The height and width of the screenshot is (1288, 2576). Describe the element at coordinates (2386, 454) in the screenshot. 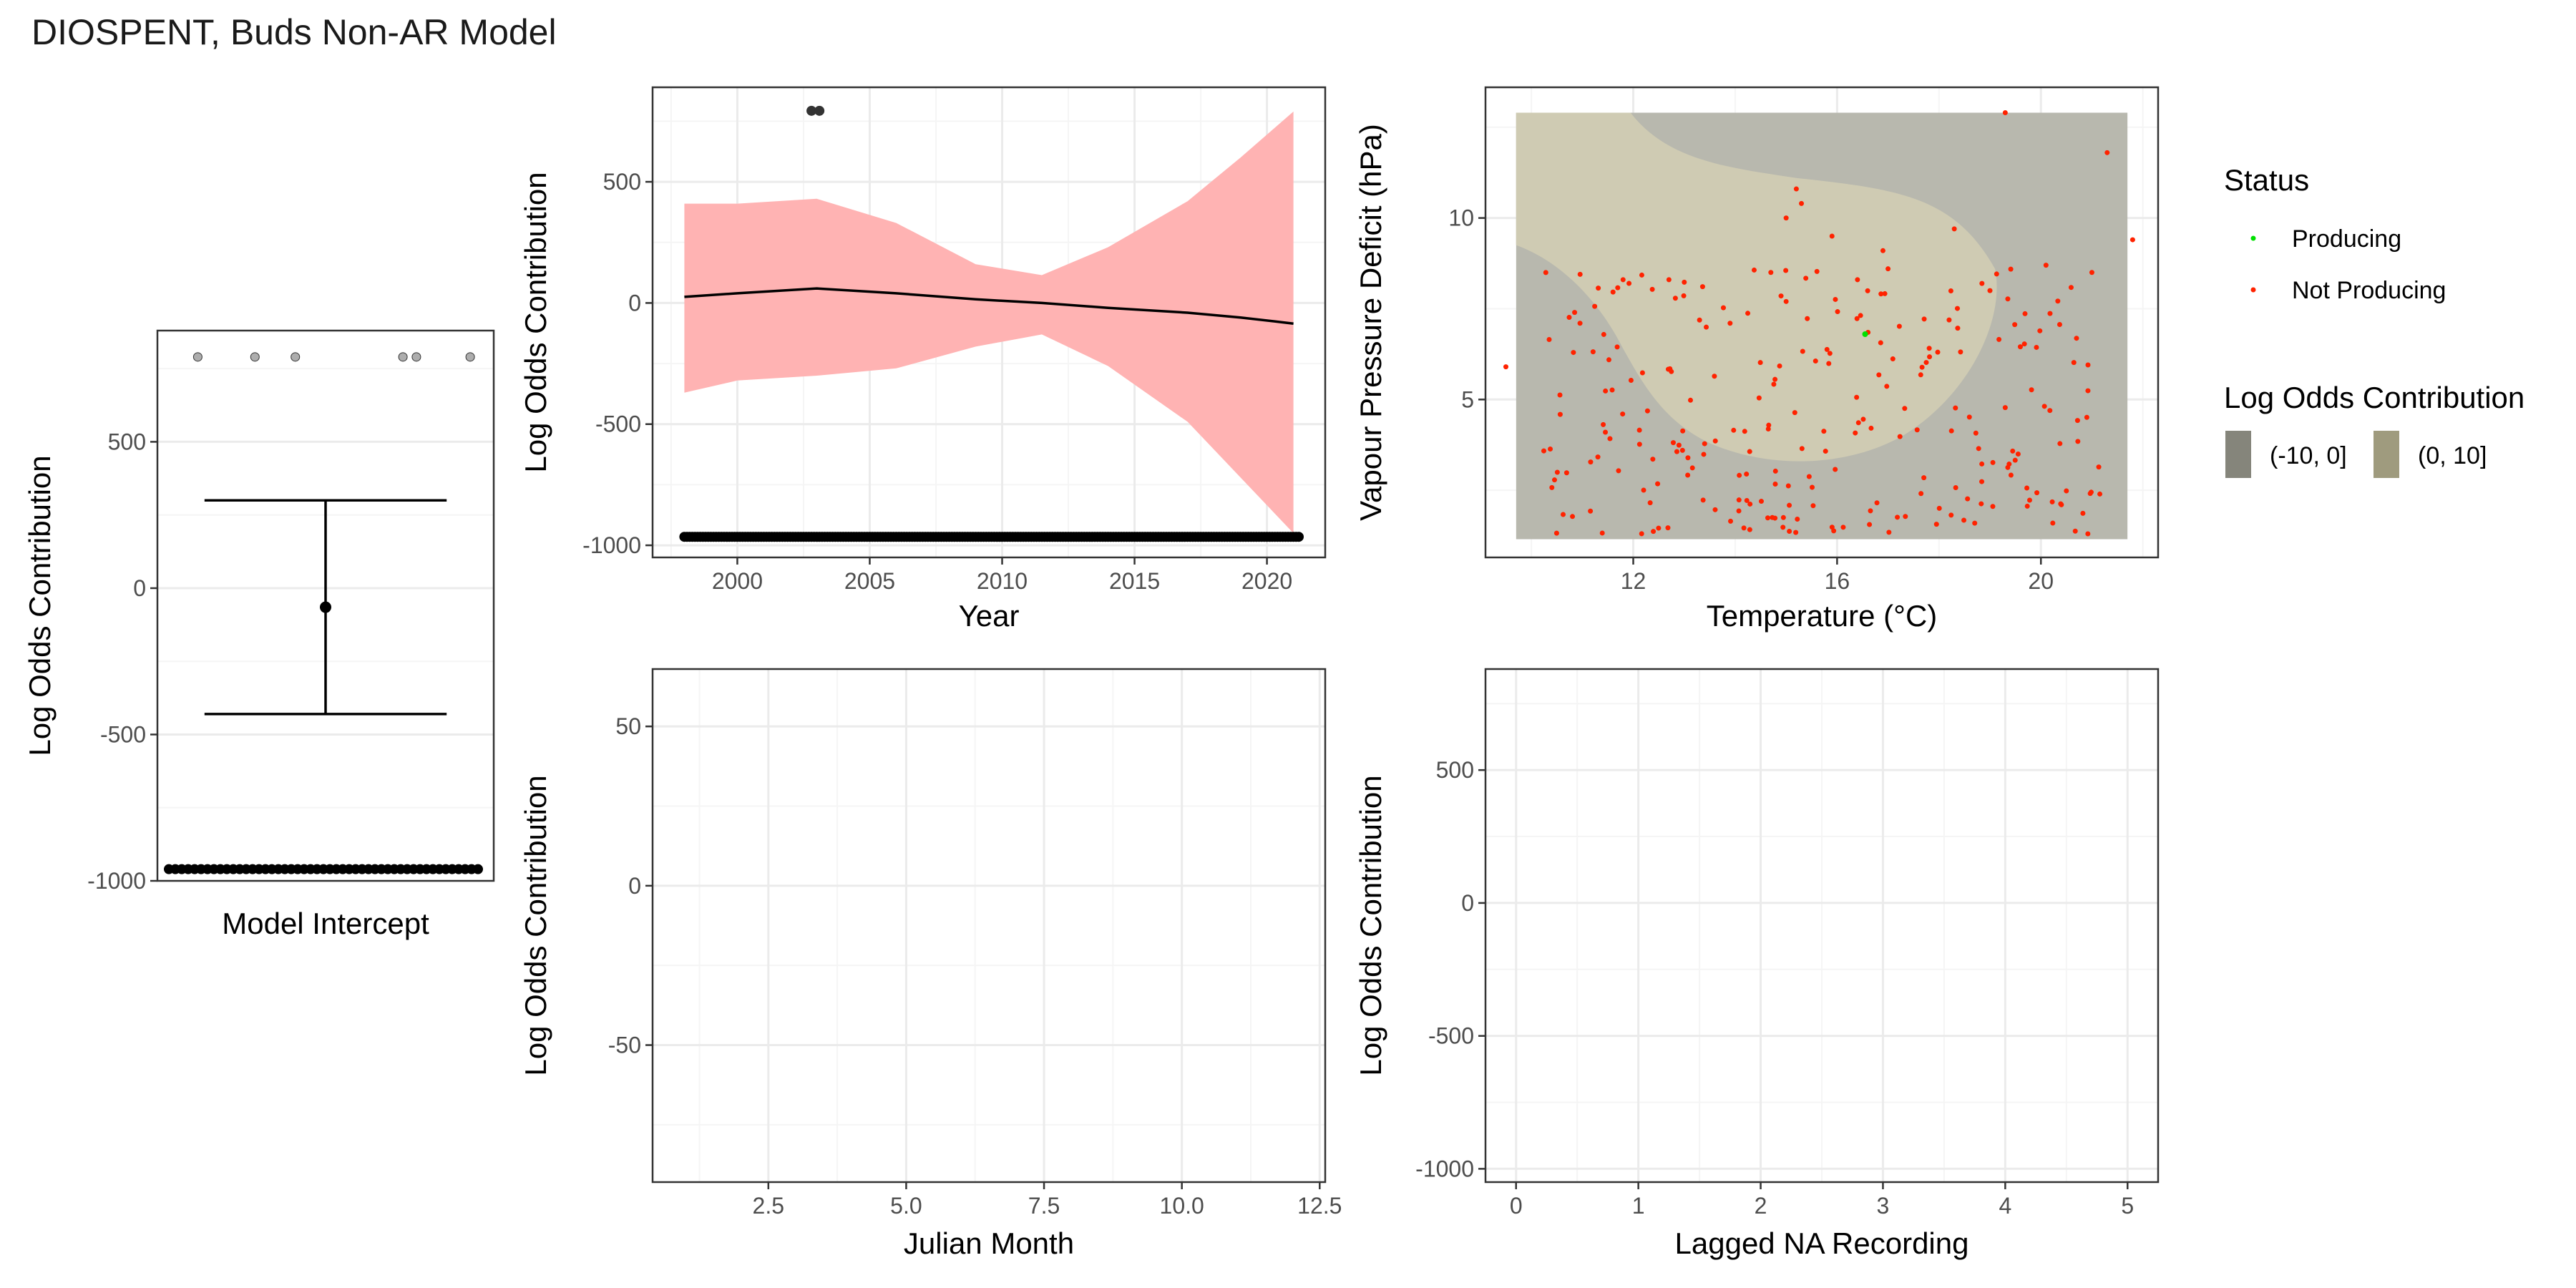

I see `legend-pos-swatch` at that location.